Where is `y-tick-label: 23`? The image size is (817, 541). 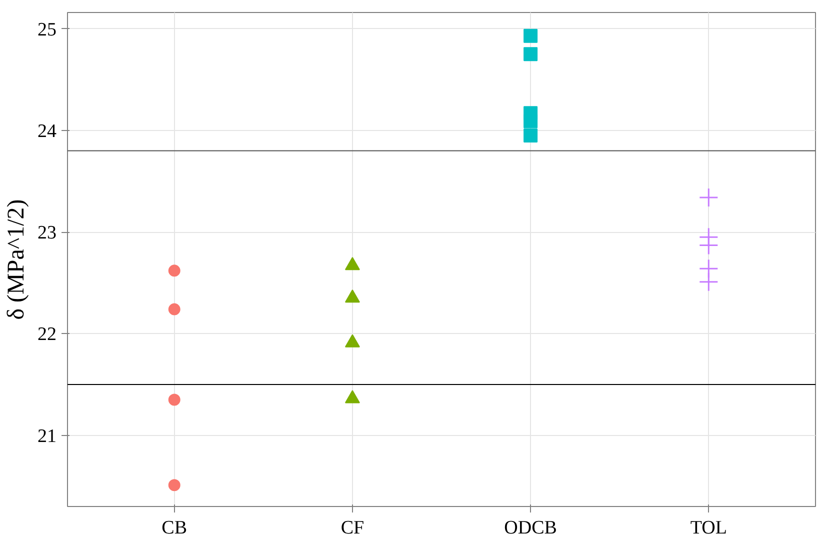
y-tick-label: 23 is located at coordinates (47, 233).